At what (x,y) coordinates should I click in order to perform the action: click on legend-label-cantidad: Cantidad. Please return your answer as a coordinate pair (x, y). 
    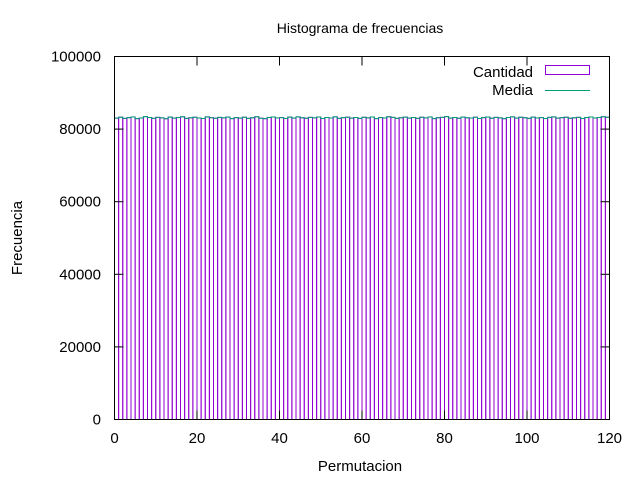
    Looking at the image, I should click on (503, 72).